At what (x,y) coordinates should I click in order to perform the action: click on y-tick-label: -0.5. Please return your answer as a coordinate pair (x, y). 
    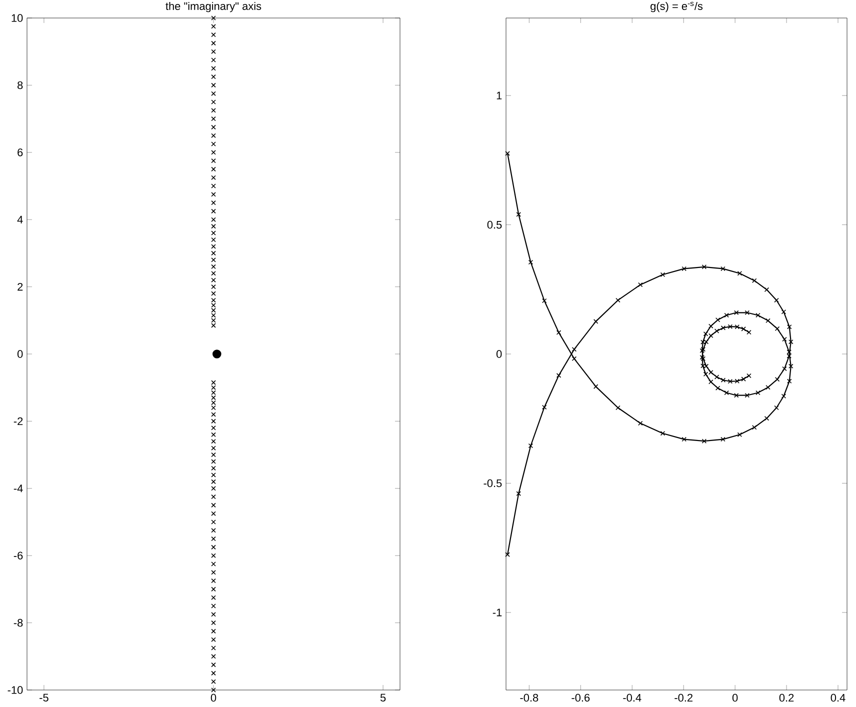
    Looking at the image, I should click on (493, 483).